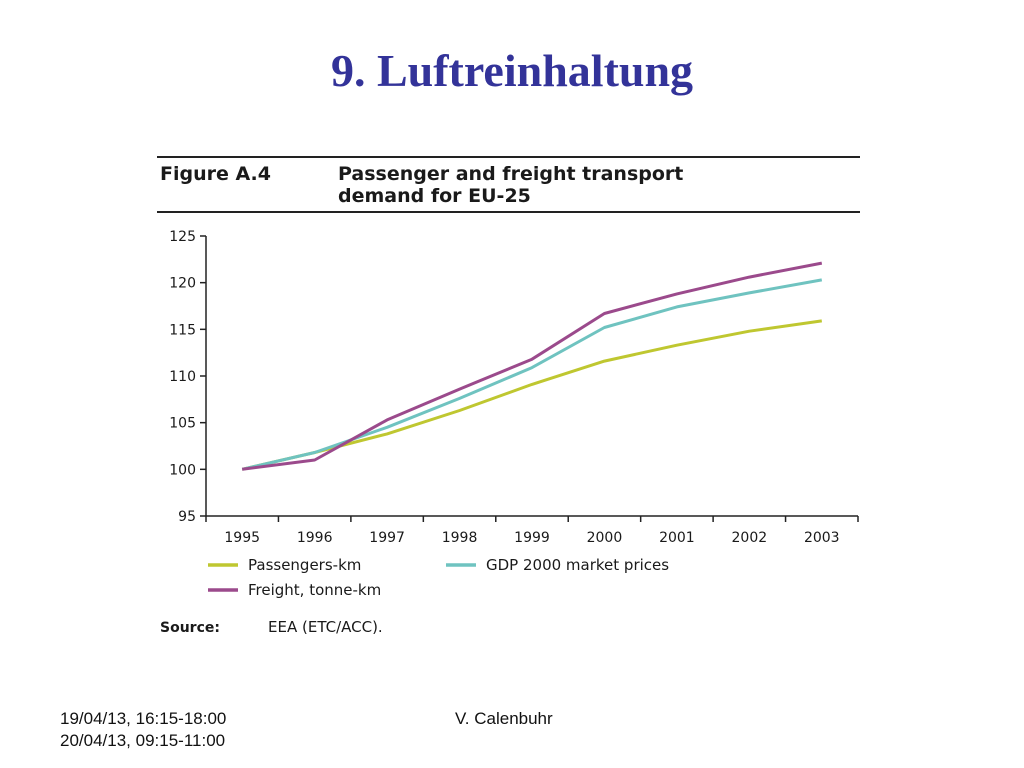 The height and width of the screenshot is (768, 1024). What do you see at coordinates (512, 70) in the screenshot?
I see `slide-title: 9. Luftreinhaltung` at bounding box center [512, 70].